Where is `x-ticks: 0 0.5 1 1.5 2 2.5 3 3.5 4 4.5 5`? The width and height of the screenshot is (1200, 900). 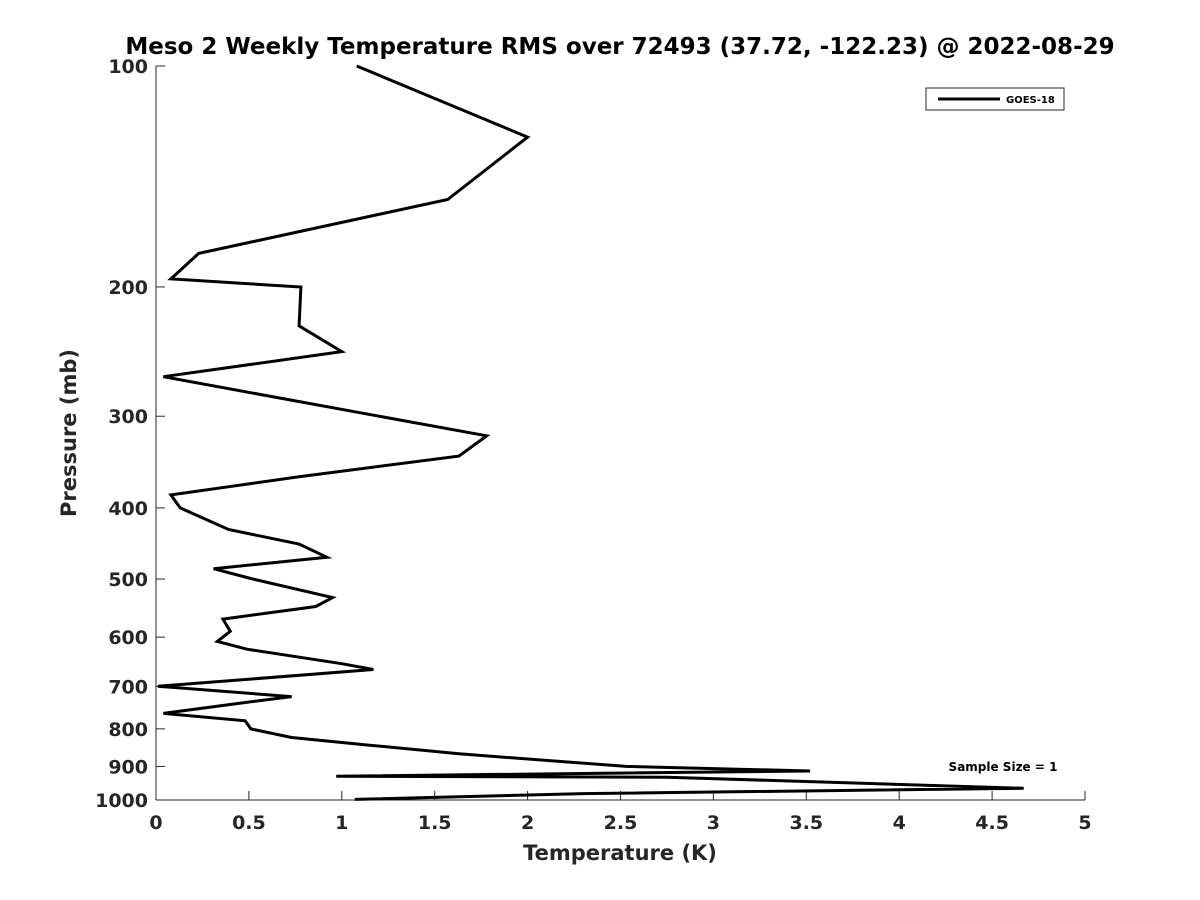
x-ticks: 0 0.5 1 1.5 2 2.5 3 3.5 4 4.5 5 is located at coordinates (620, 812).